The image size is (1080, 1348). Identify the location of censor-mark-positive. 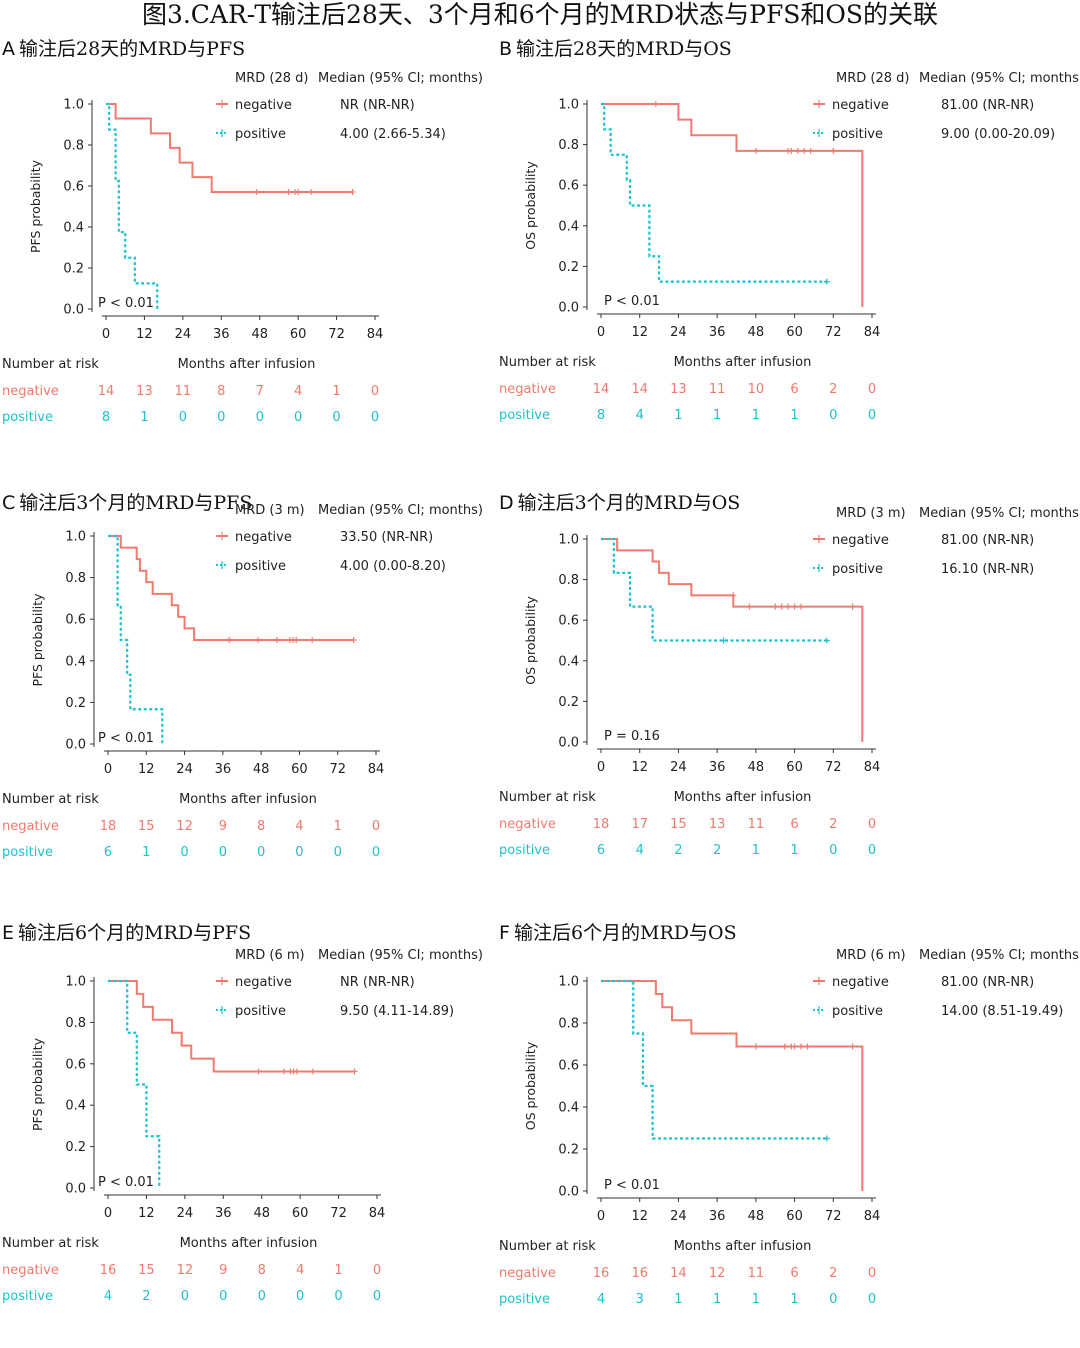
(826, 1138).